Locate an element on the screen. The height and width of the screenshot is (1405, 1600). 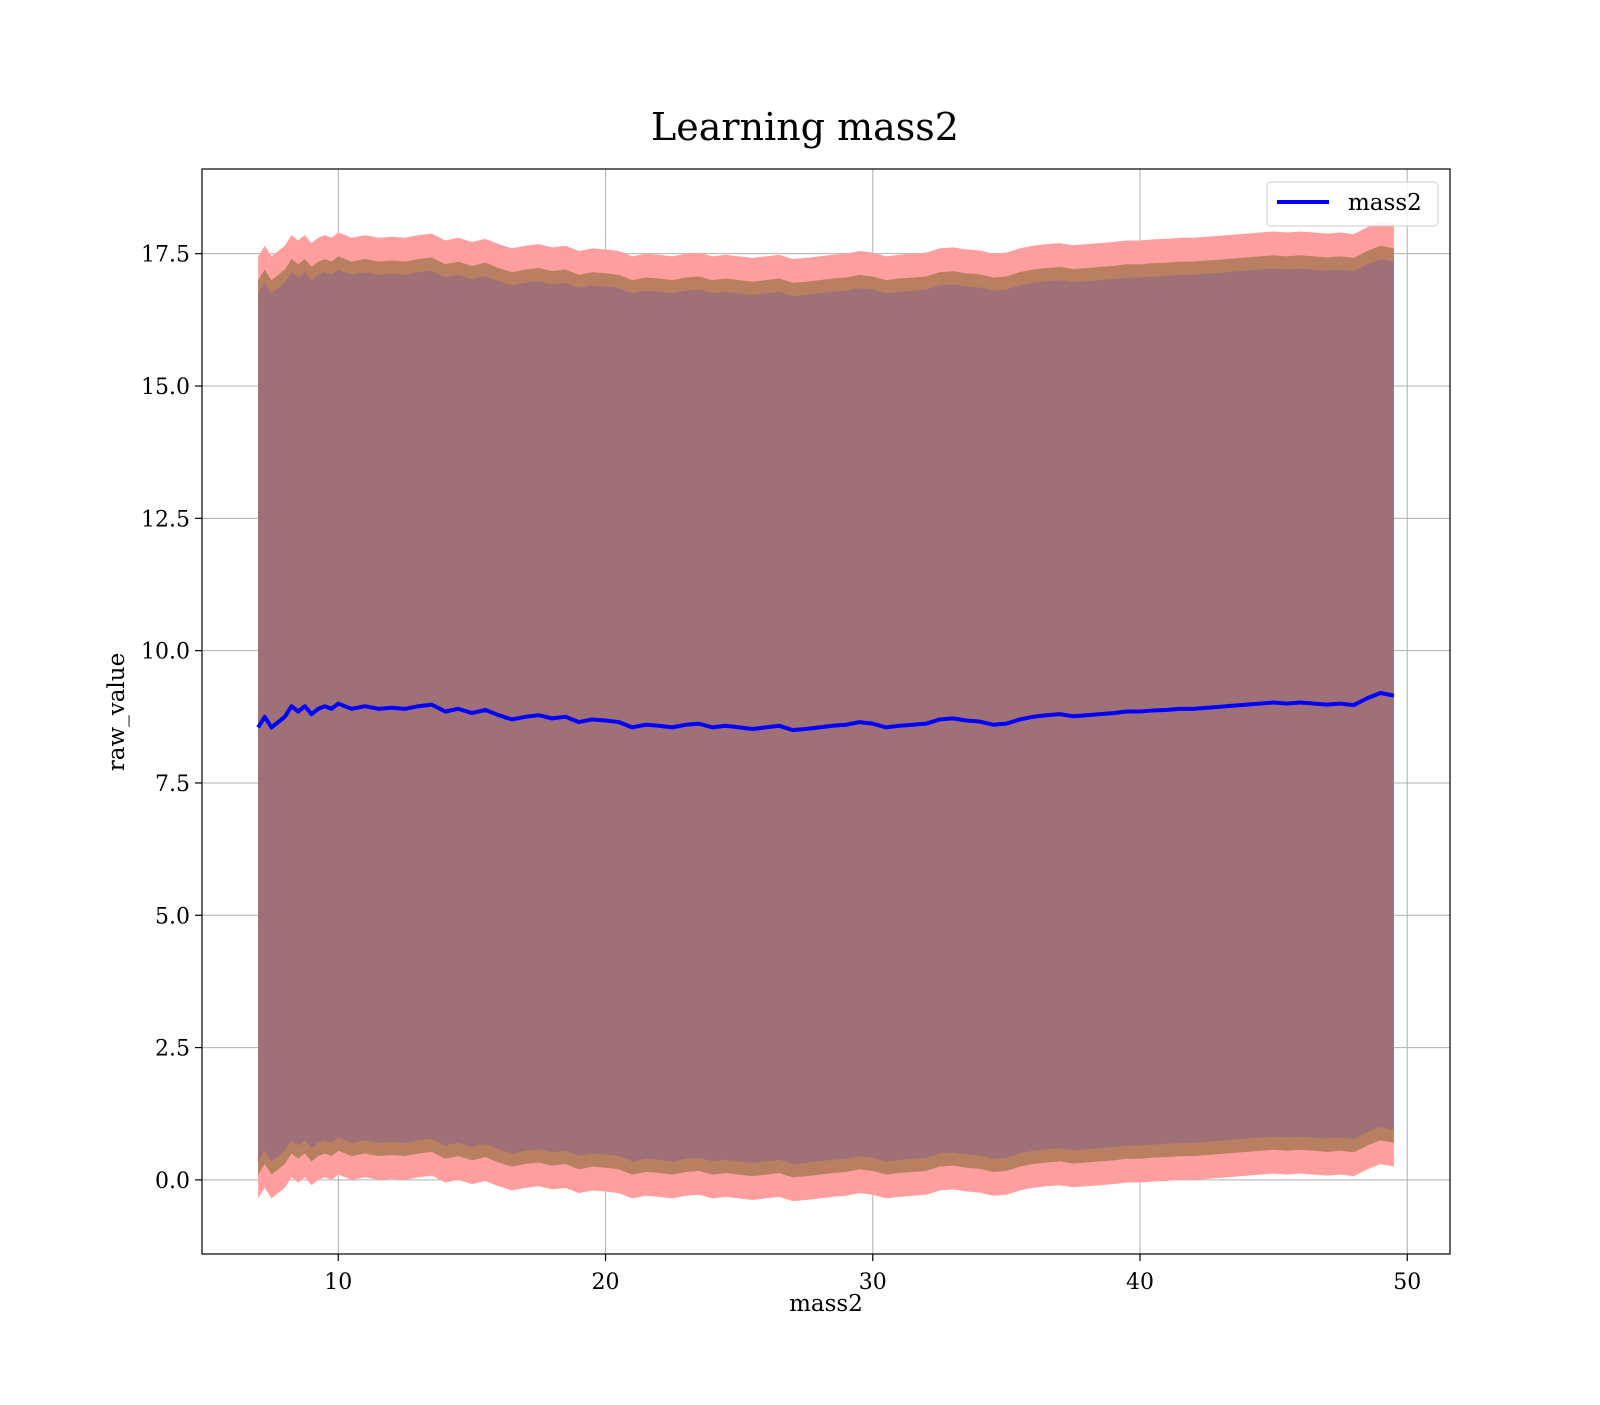
y-tick-label: 15.0 is located at coordinates (165, 387).